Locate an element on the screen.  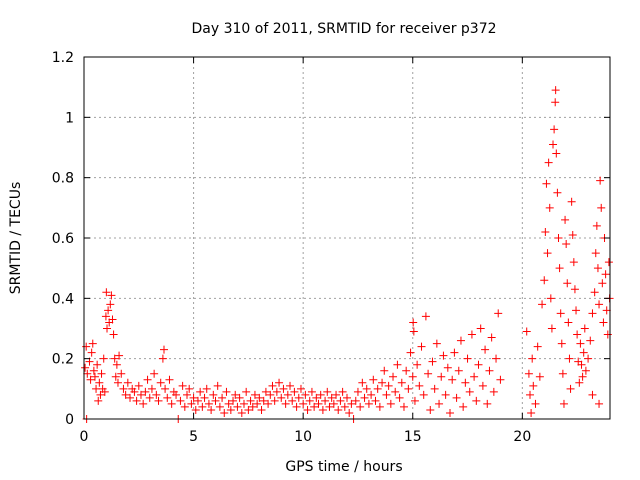
y-tick-label: 0.2 is located at coordinates (63, 360).